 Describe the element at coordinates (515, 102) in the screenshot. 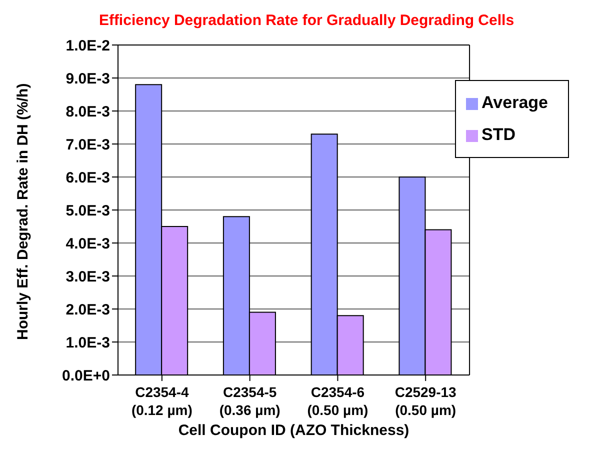

I see `legend-label: Average` at that location.